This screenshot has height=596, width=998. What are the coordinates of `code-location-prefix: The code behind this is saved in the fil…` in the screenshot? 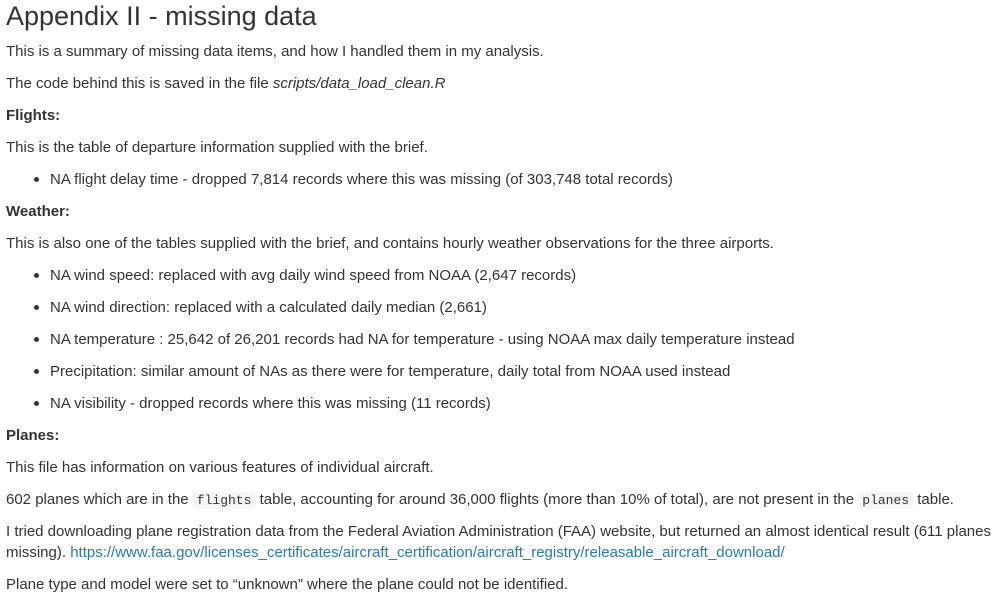 It's located at (139, 83).